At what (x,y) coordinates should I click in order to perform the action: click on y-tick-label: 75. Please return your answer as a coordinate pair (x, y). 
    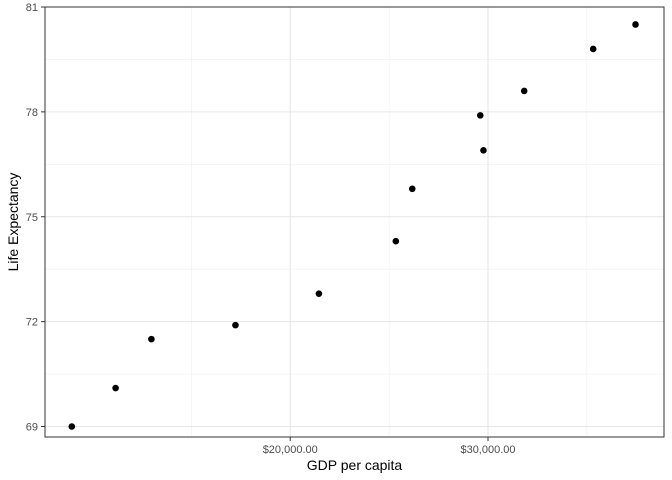
    Looking at the image, I should click on (32, 218).